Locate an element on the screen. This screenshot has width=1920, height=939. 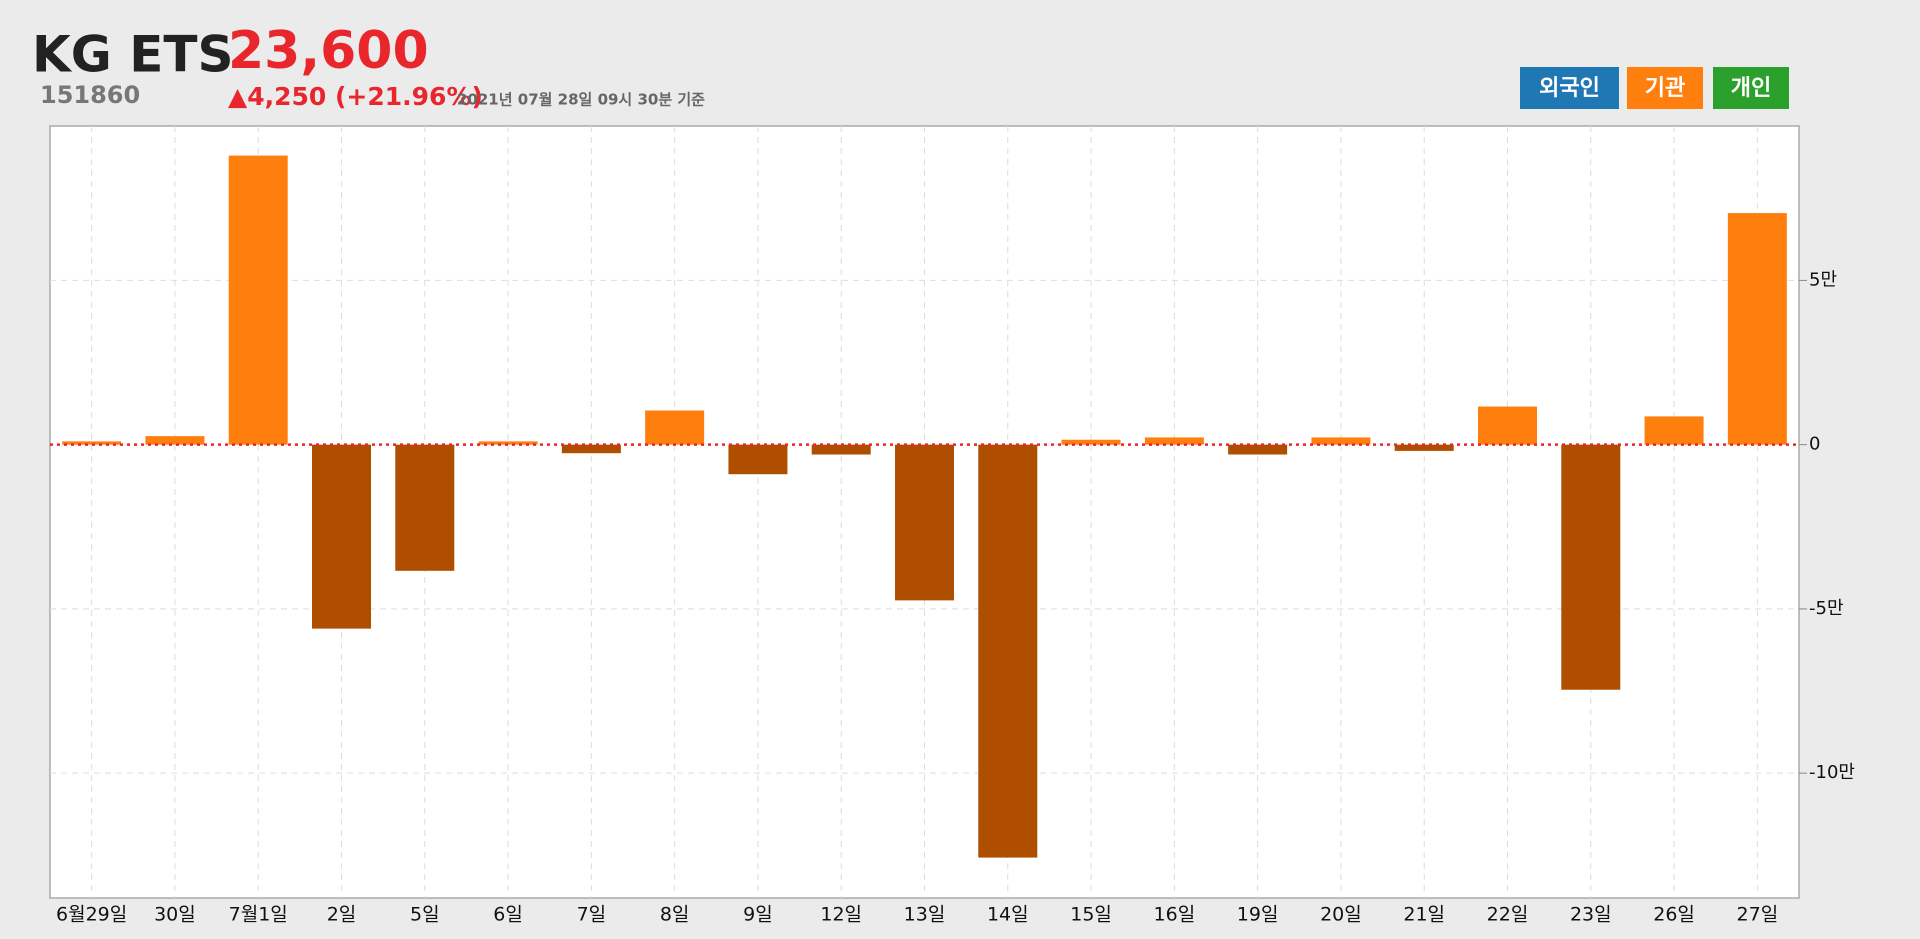
legend-label: 기관 is located at coordinates (1665, 88).